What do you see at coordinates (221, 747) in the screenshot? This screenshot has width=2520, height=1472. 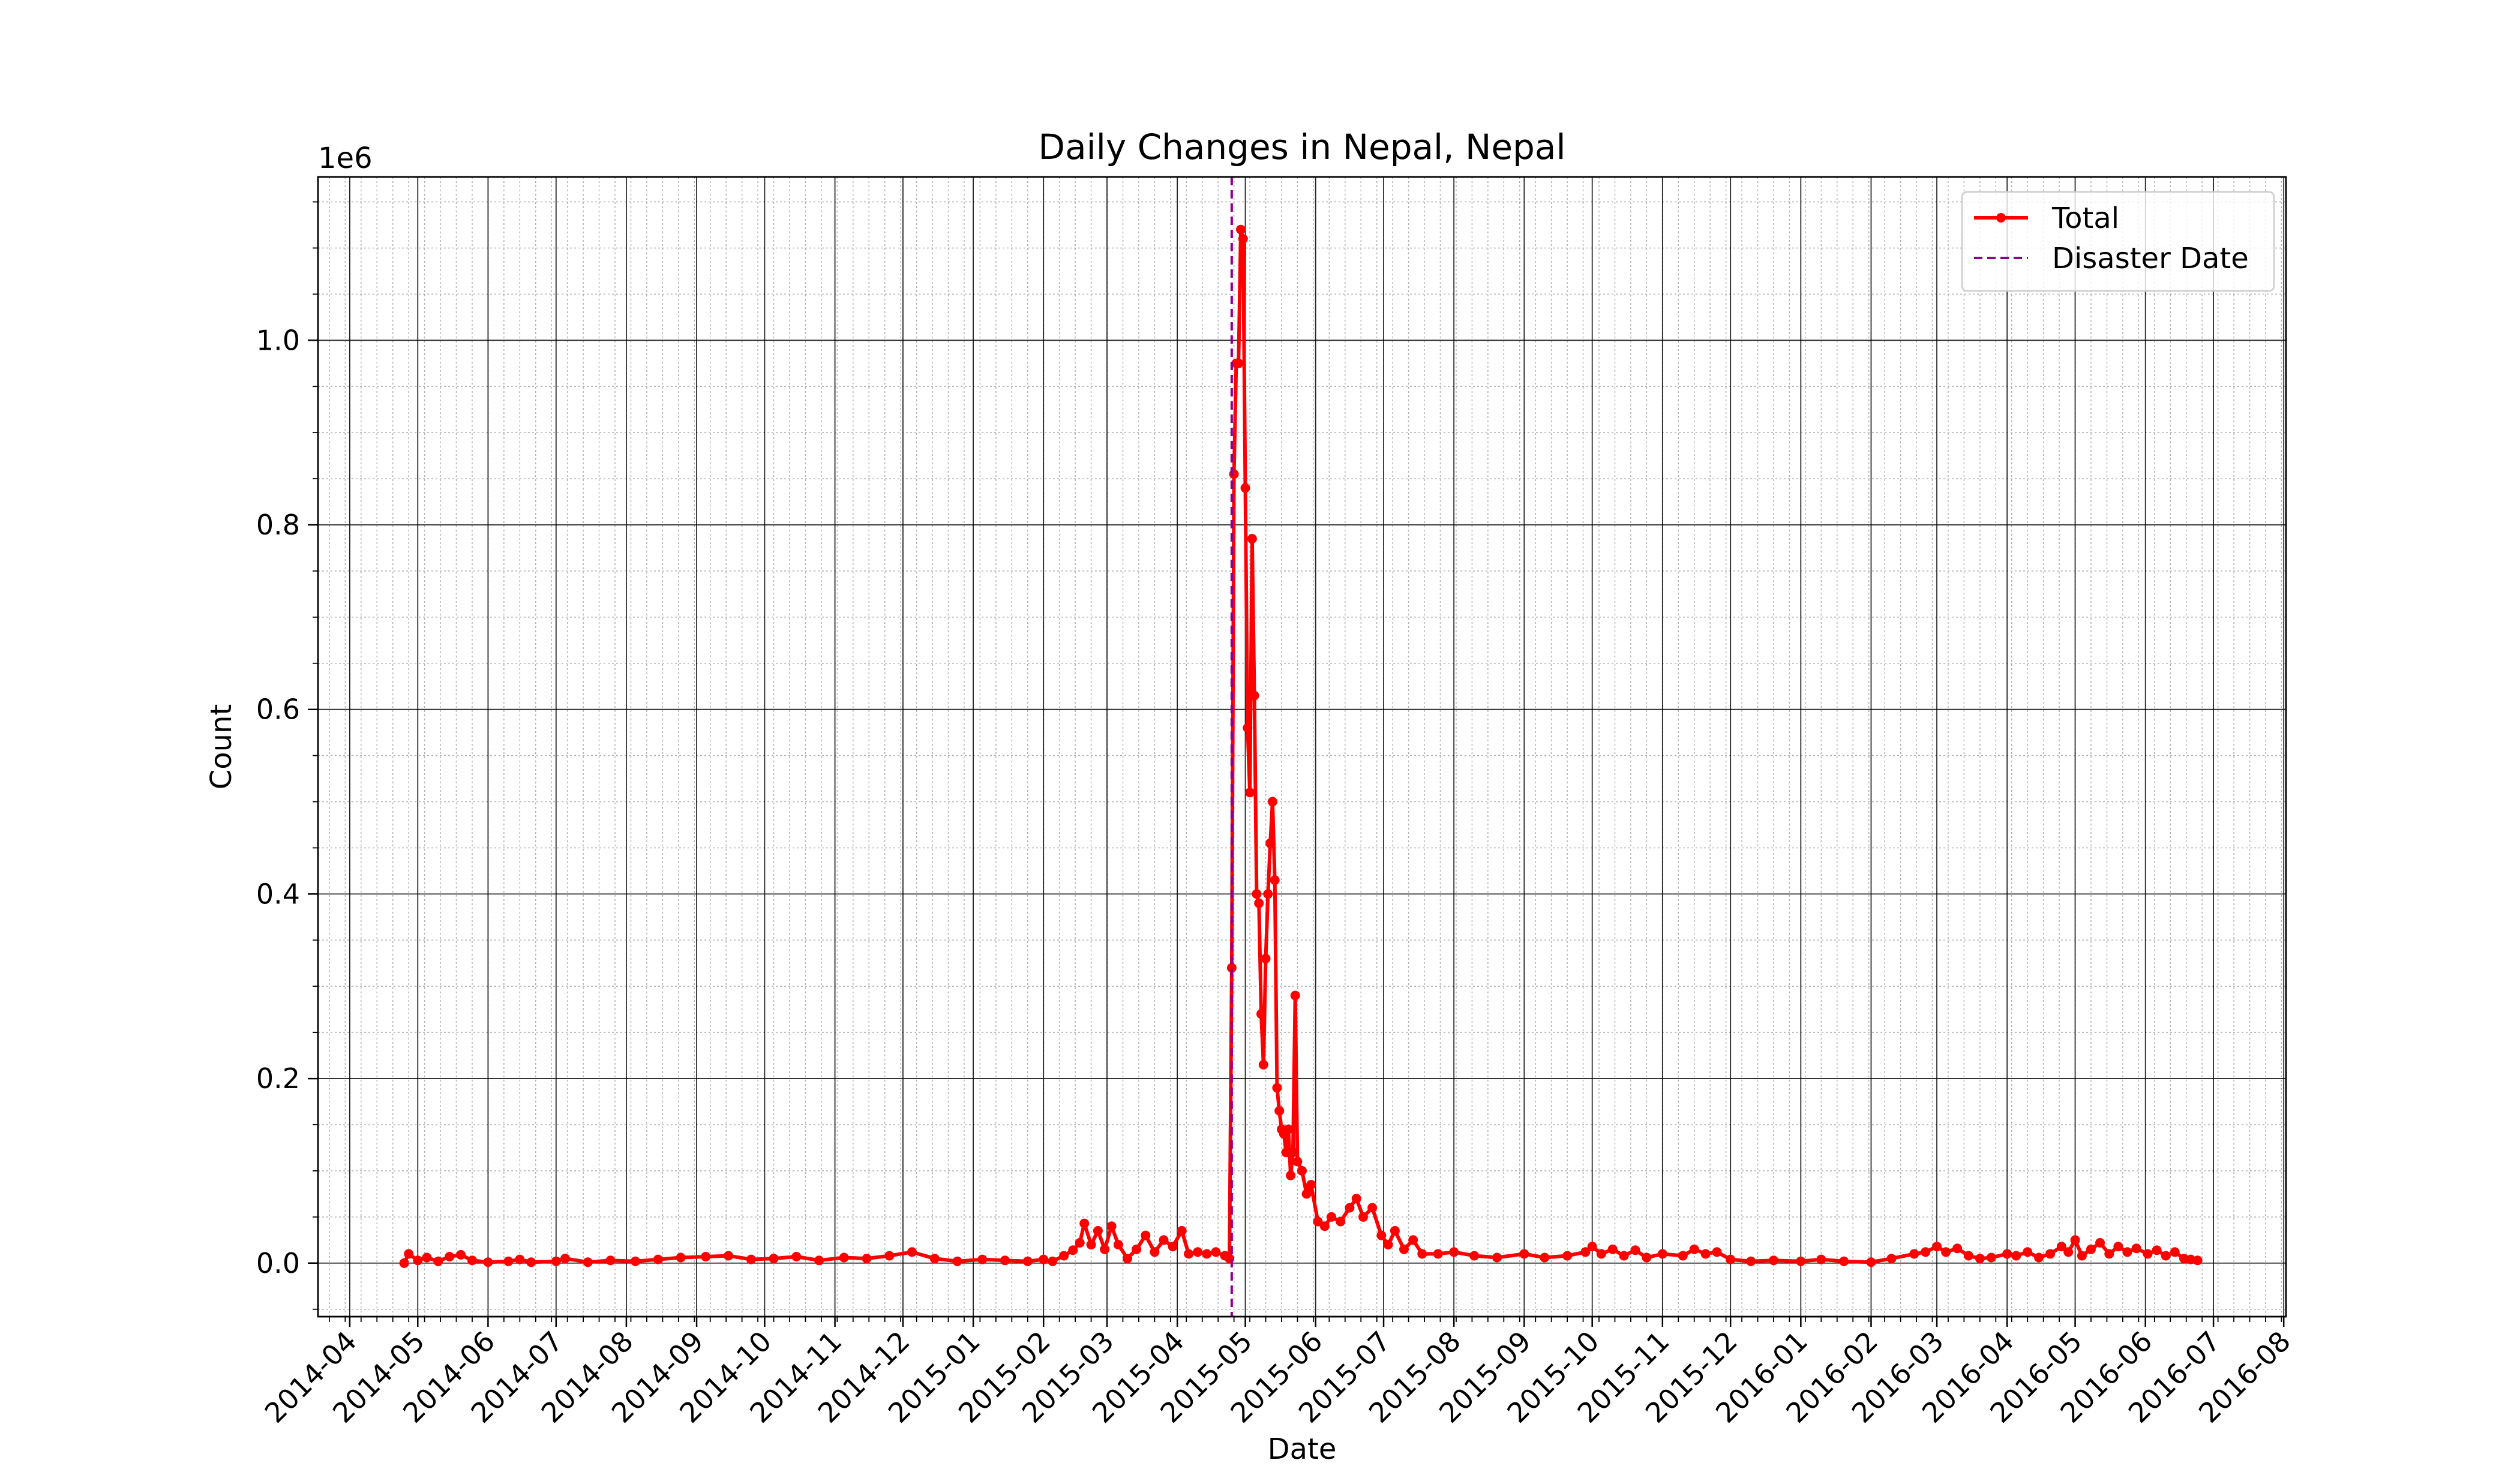 I see `y-axis-label: Count` at bounding box center [221, 747].